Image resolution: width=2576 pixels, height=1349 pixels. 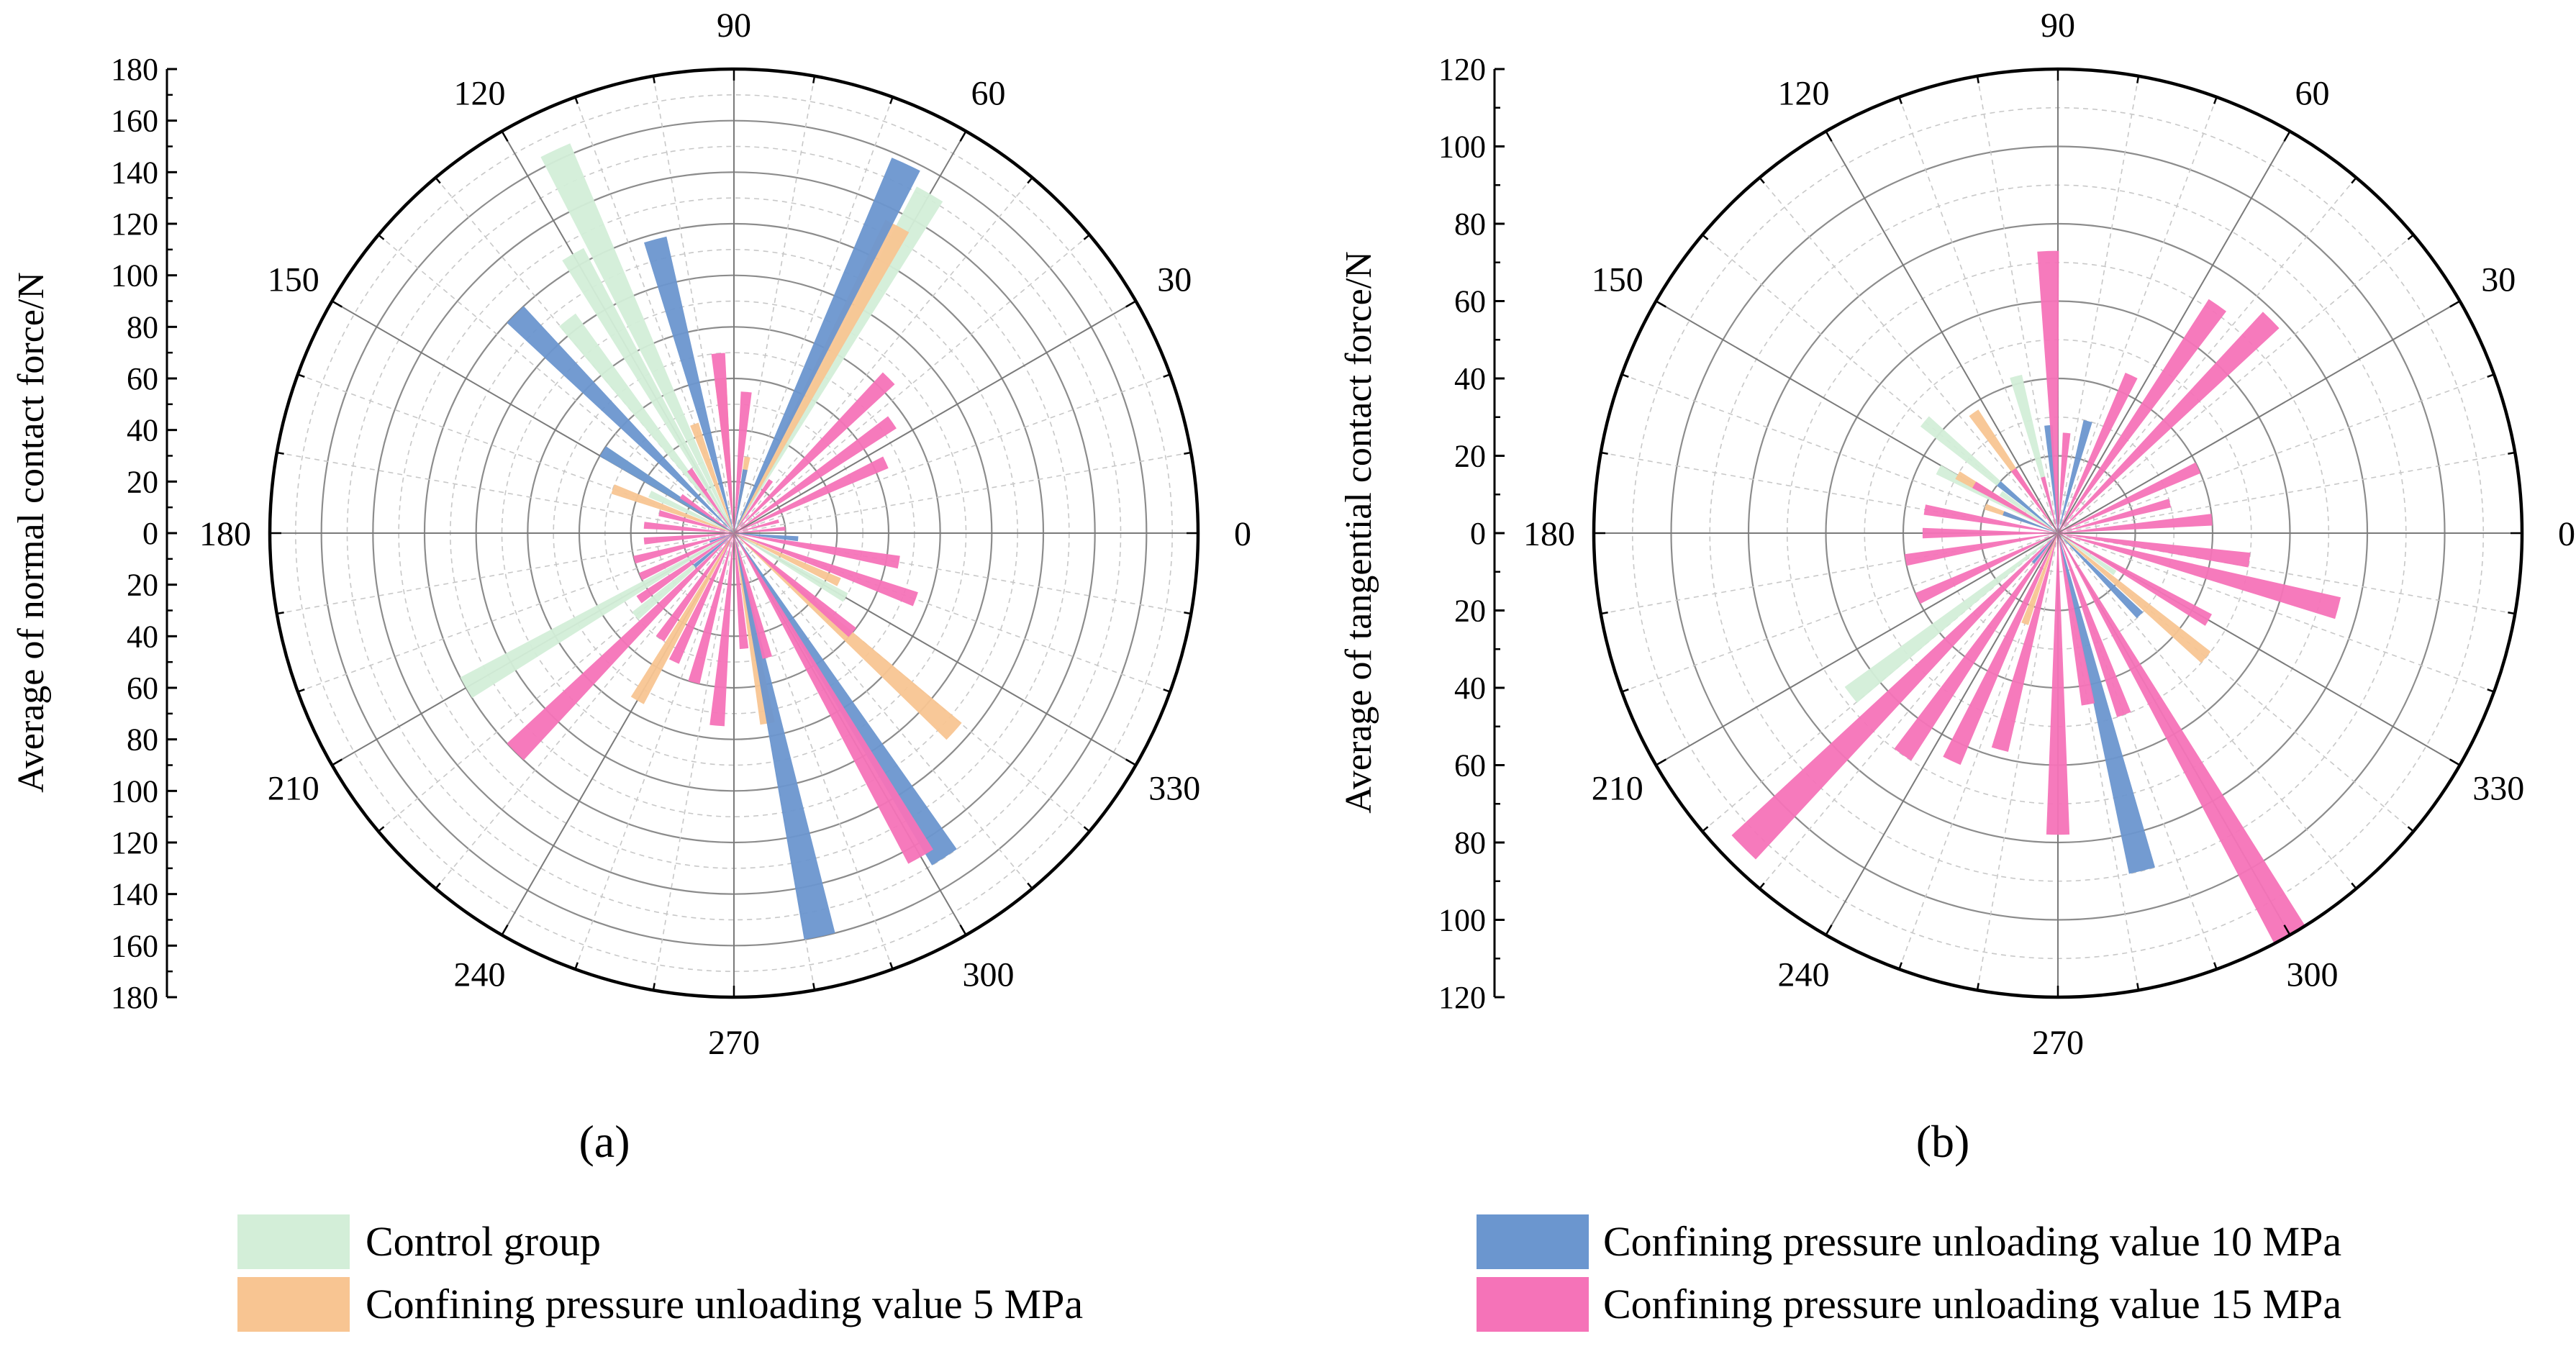 I want to click on polar-bars-a, so click(x=711, y=541).